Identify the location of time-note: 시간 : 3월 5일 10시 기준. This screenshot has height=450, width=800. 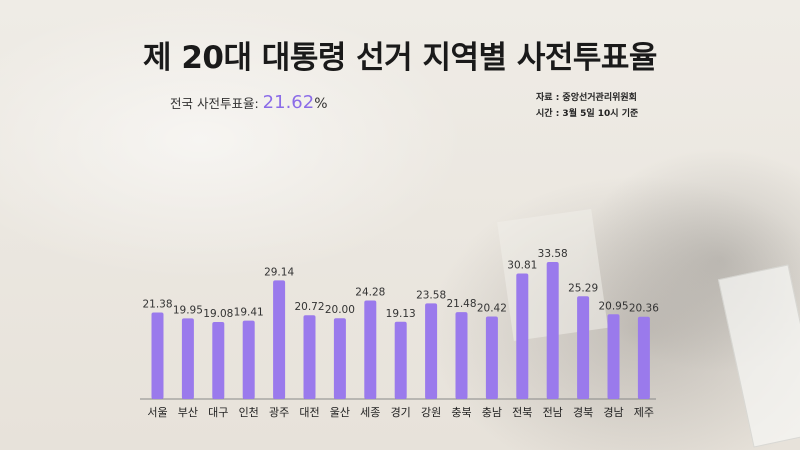
(587, 114).